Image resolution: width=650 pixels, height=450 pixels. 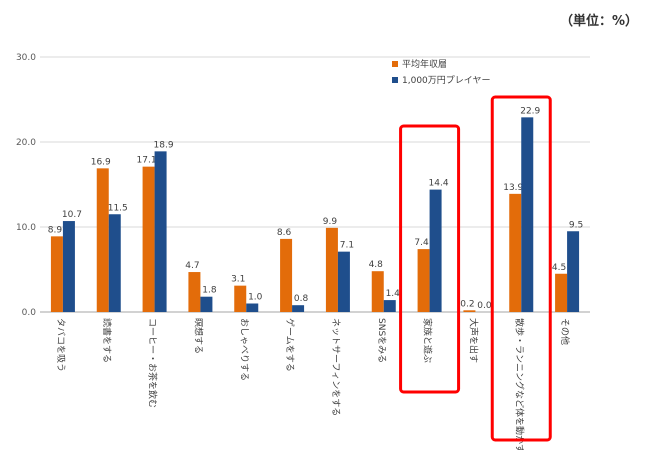 What do you see at coordinates (424, 64) in the screenshot?
I see `legend-label: 平均年収層` at bounding box center [424, 64].